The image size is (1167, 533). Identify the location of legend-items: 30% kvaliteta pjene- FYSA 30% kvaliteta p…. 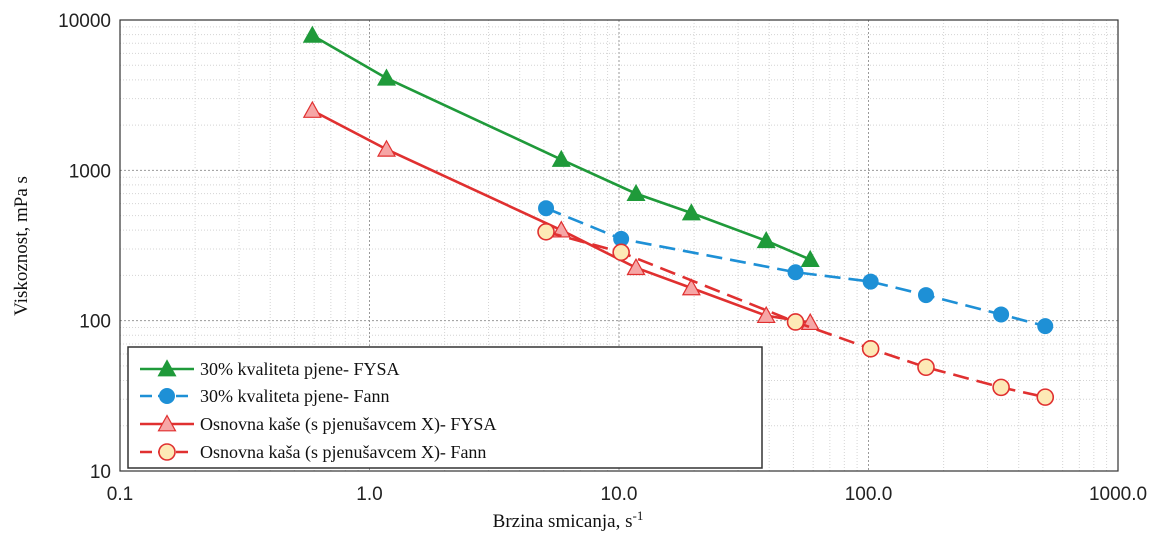
(318, 411).